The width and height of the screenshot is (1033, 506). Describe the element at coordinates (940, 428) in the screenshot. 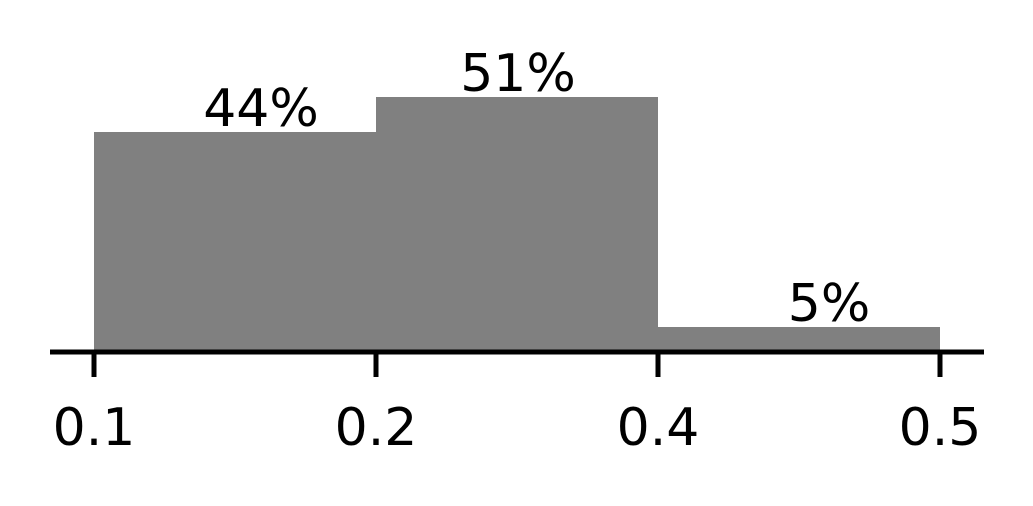

I see `x-tick-label-4: 0.5` at that location.